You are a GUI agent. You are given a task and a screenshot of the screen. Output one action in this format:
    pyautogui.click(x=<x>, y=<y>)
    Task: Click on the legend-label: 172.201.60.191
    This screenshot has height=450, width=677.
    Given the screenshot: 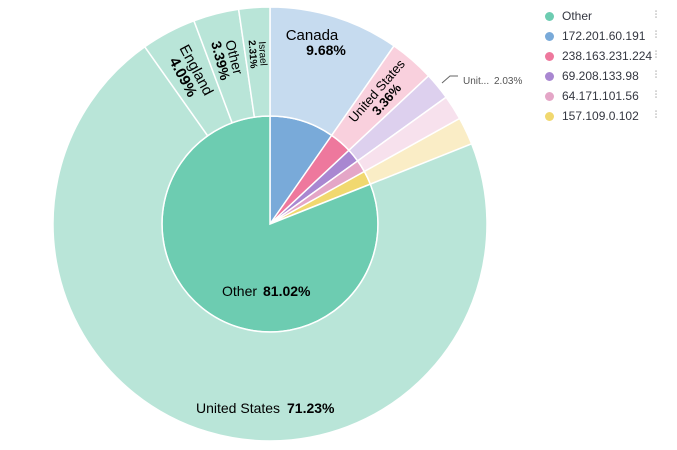 What is the action you would take?
    pyautogui.click(x=604, y=36)
    